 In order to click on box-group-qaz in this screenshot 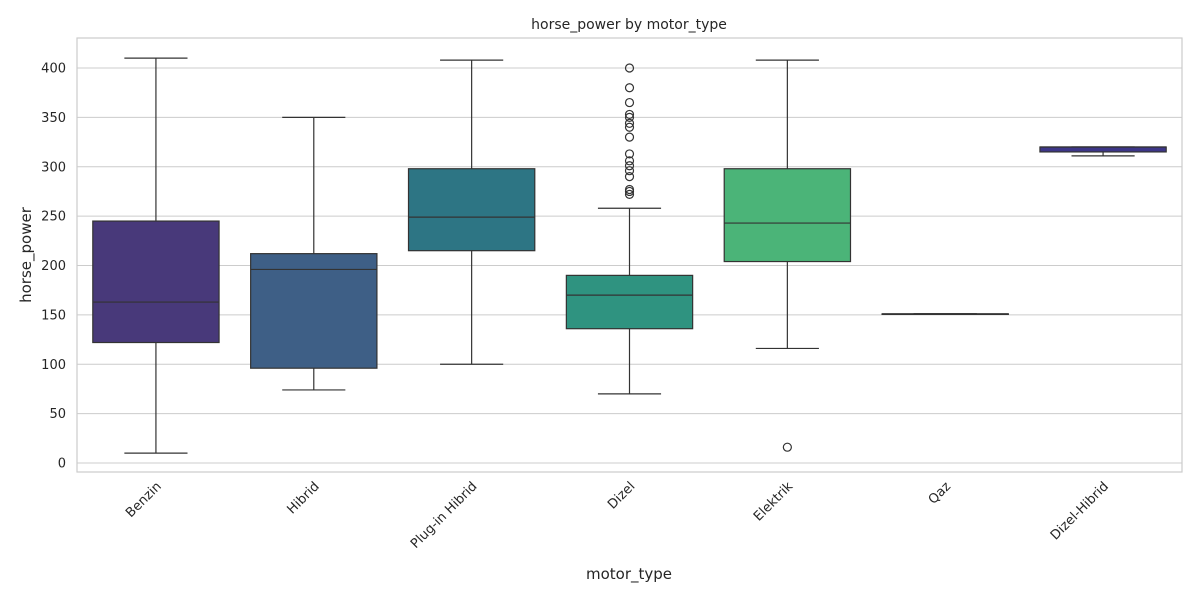, I will do `click(945, 314)`.